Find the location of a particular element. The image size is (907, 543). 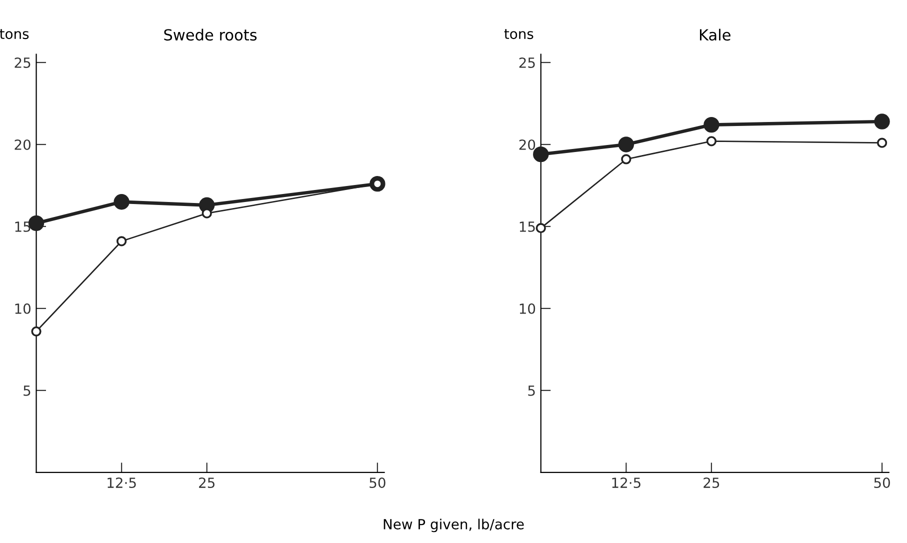

chart-title: Kale is located at coordinates (715, 34).